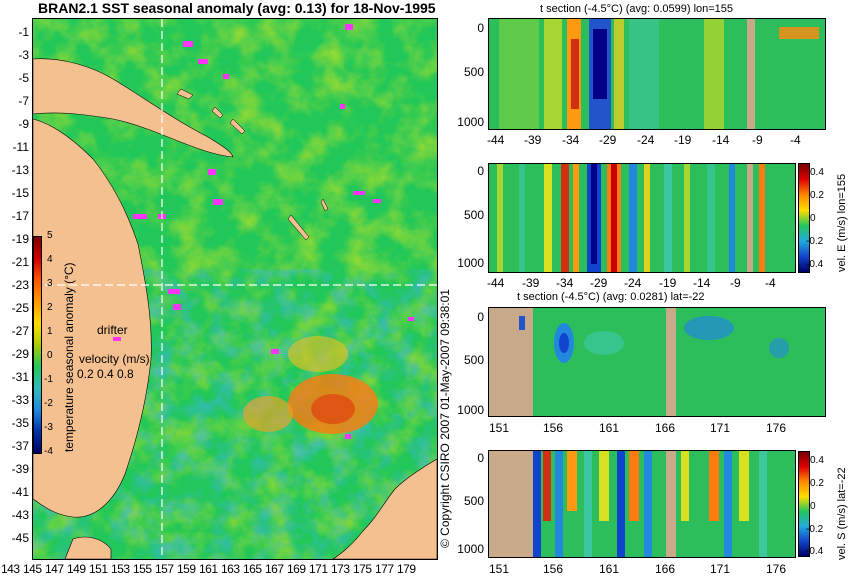 The width and height of the screenshot is (850, 580). Describe the element at coordinates (92, 318) in the screenshot. I see `australia-landmass` at that location.